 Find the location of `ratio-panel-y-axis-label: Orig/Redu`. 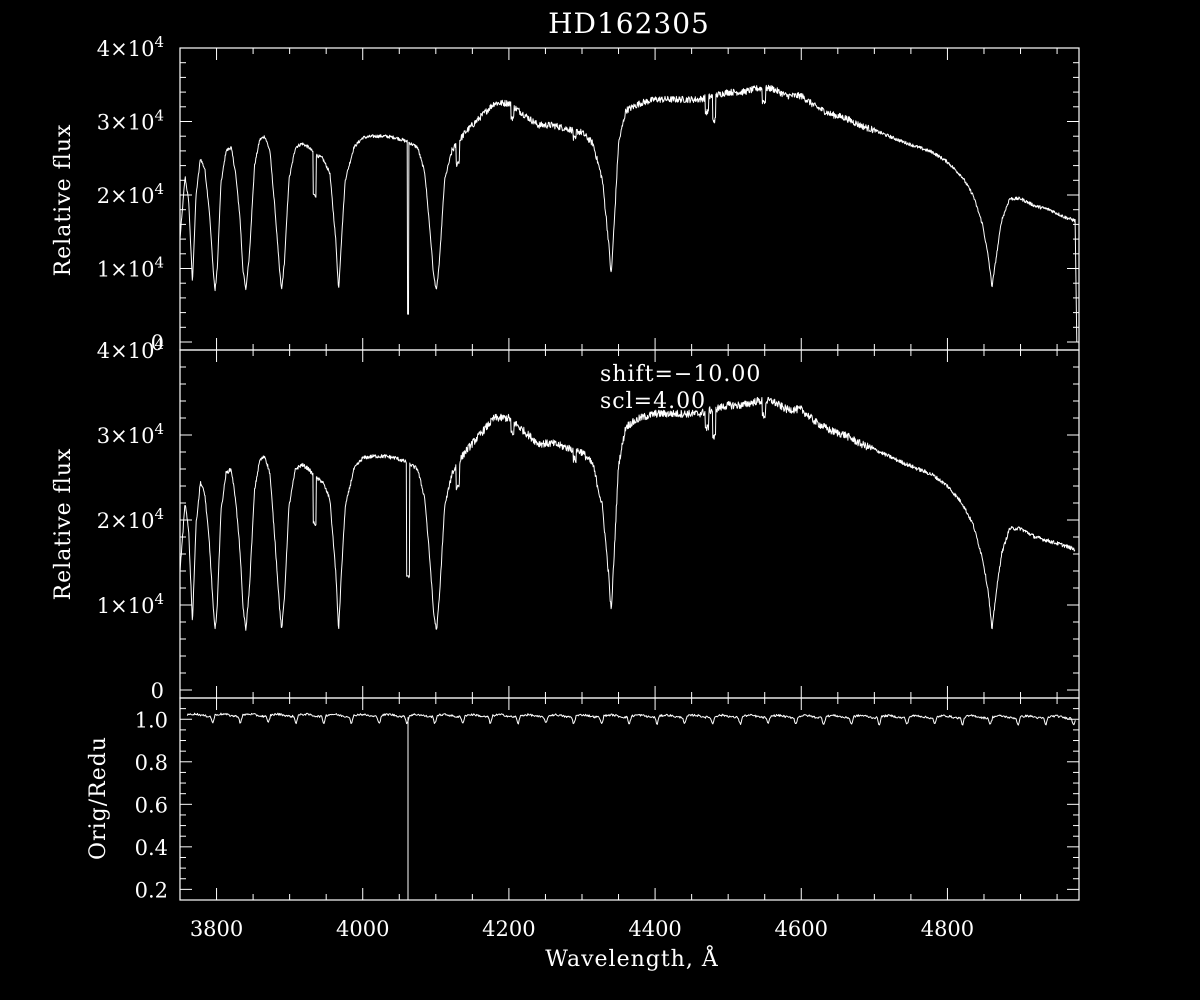

ratio-panel-y-axis-label: Orig/Redu is located at coordinates (98, 798).